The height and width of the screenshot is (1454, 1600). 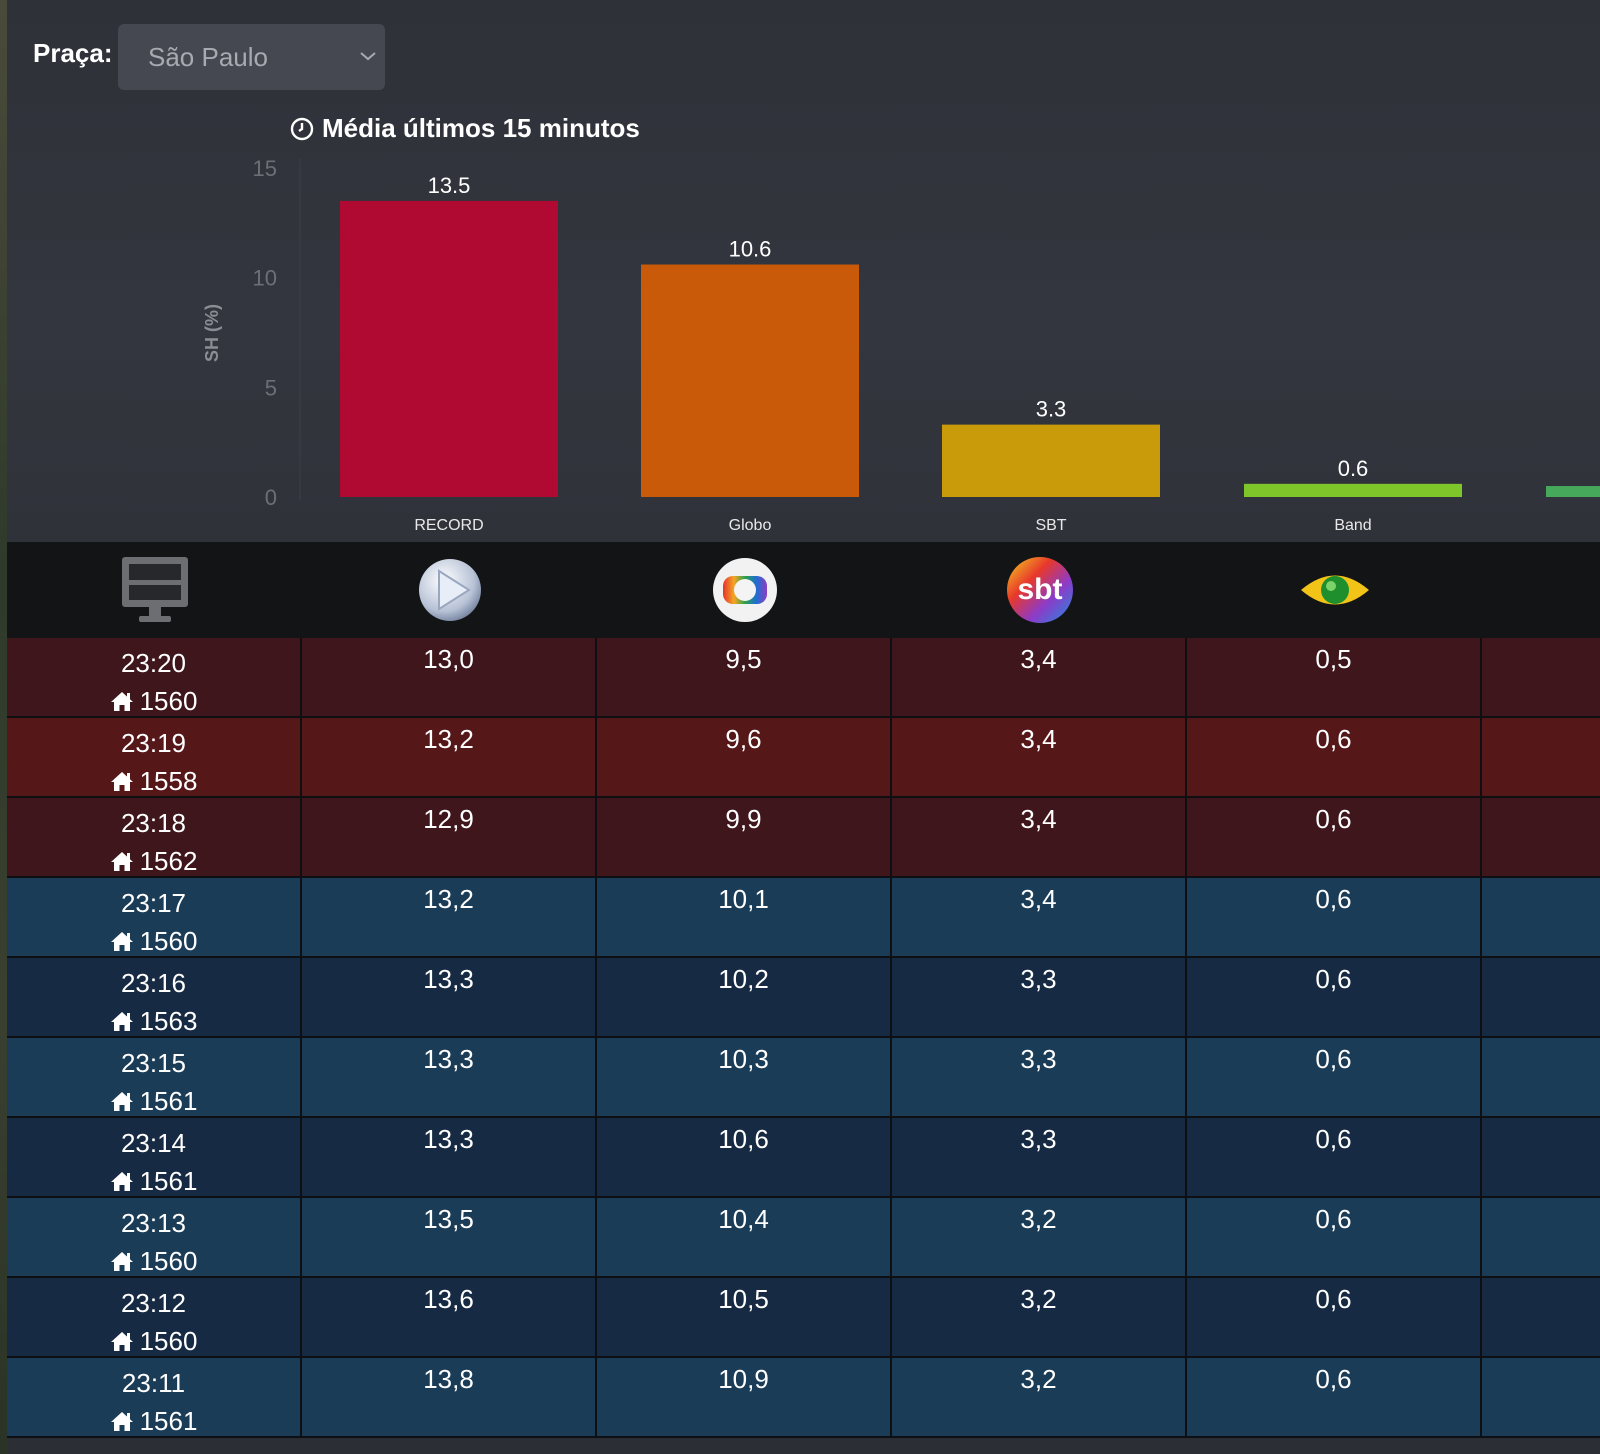 I want to click on sbt-logo-icon: sbt, so click(x=1040, y=590).